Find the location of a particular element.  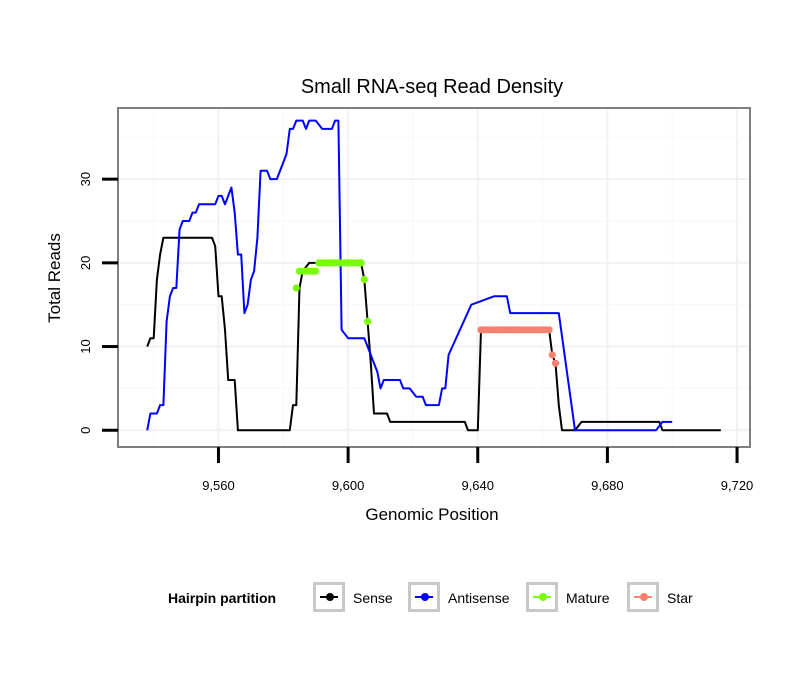

legend-key-sense is located at coordinates (329, 597).